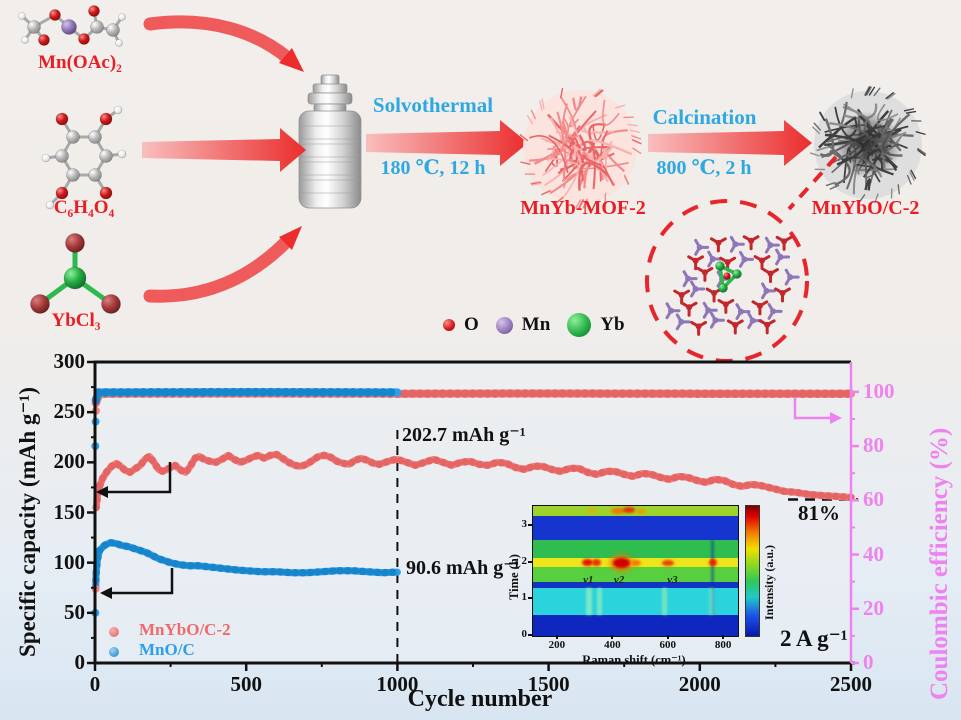 Image resolution: width=961 pixels, height=720 pixels. Describe the element at coordinates (873, 607) in the screenshot. I see `y-tick-right: 20` at that location.